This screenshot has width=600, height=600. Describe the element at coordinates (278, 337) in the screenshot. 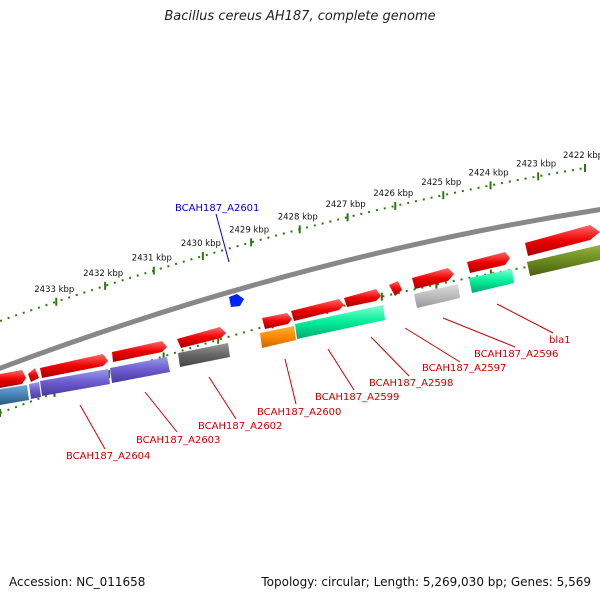

I see `gene-orange` at that location.